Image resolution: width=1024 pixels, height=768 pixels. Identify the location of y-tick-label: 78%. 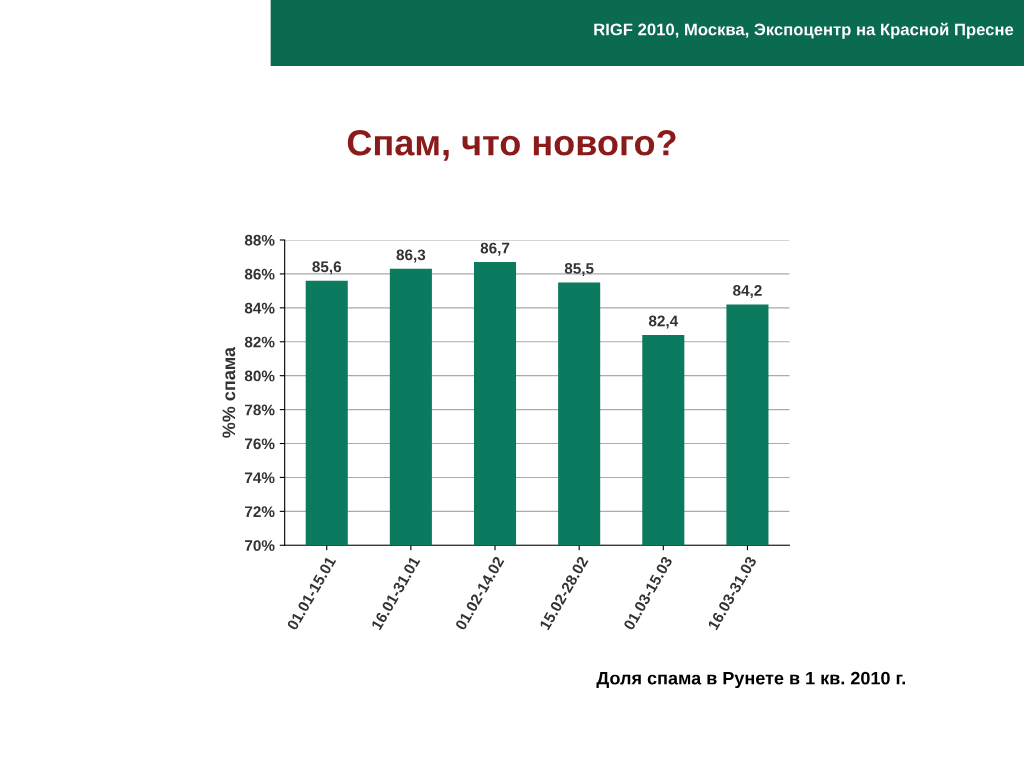
(260, 410).